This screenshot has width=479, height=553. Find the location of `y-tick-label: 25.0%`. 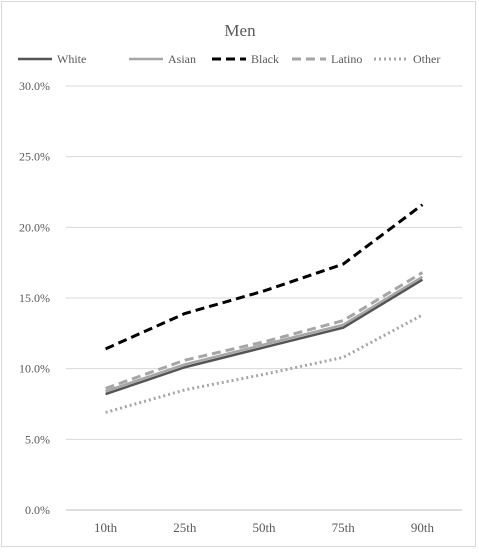

y-tick-label: 25.0% is located at coordinates (34, 157).